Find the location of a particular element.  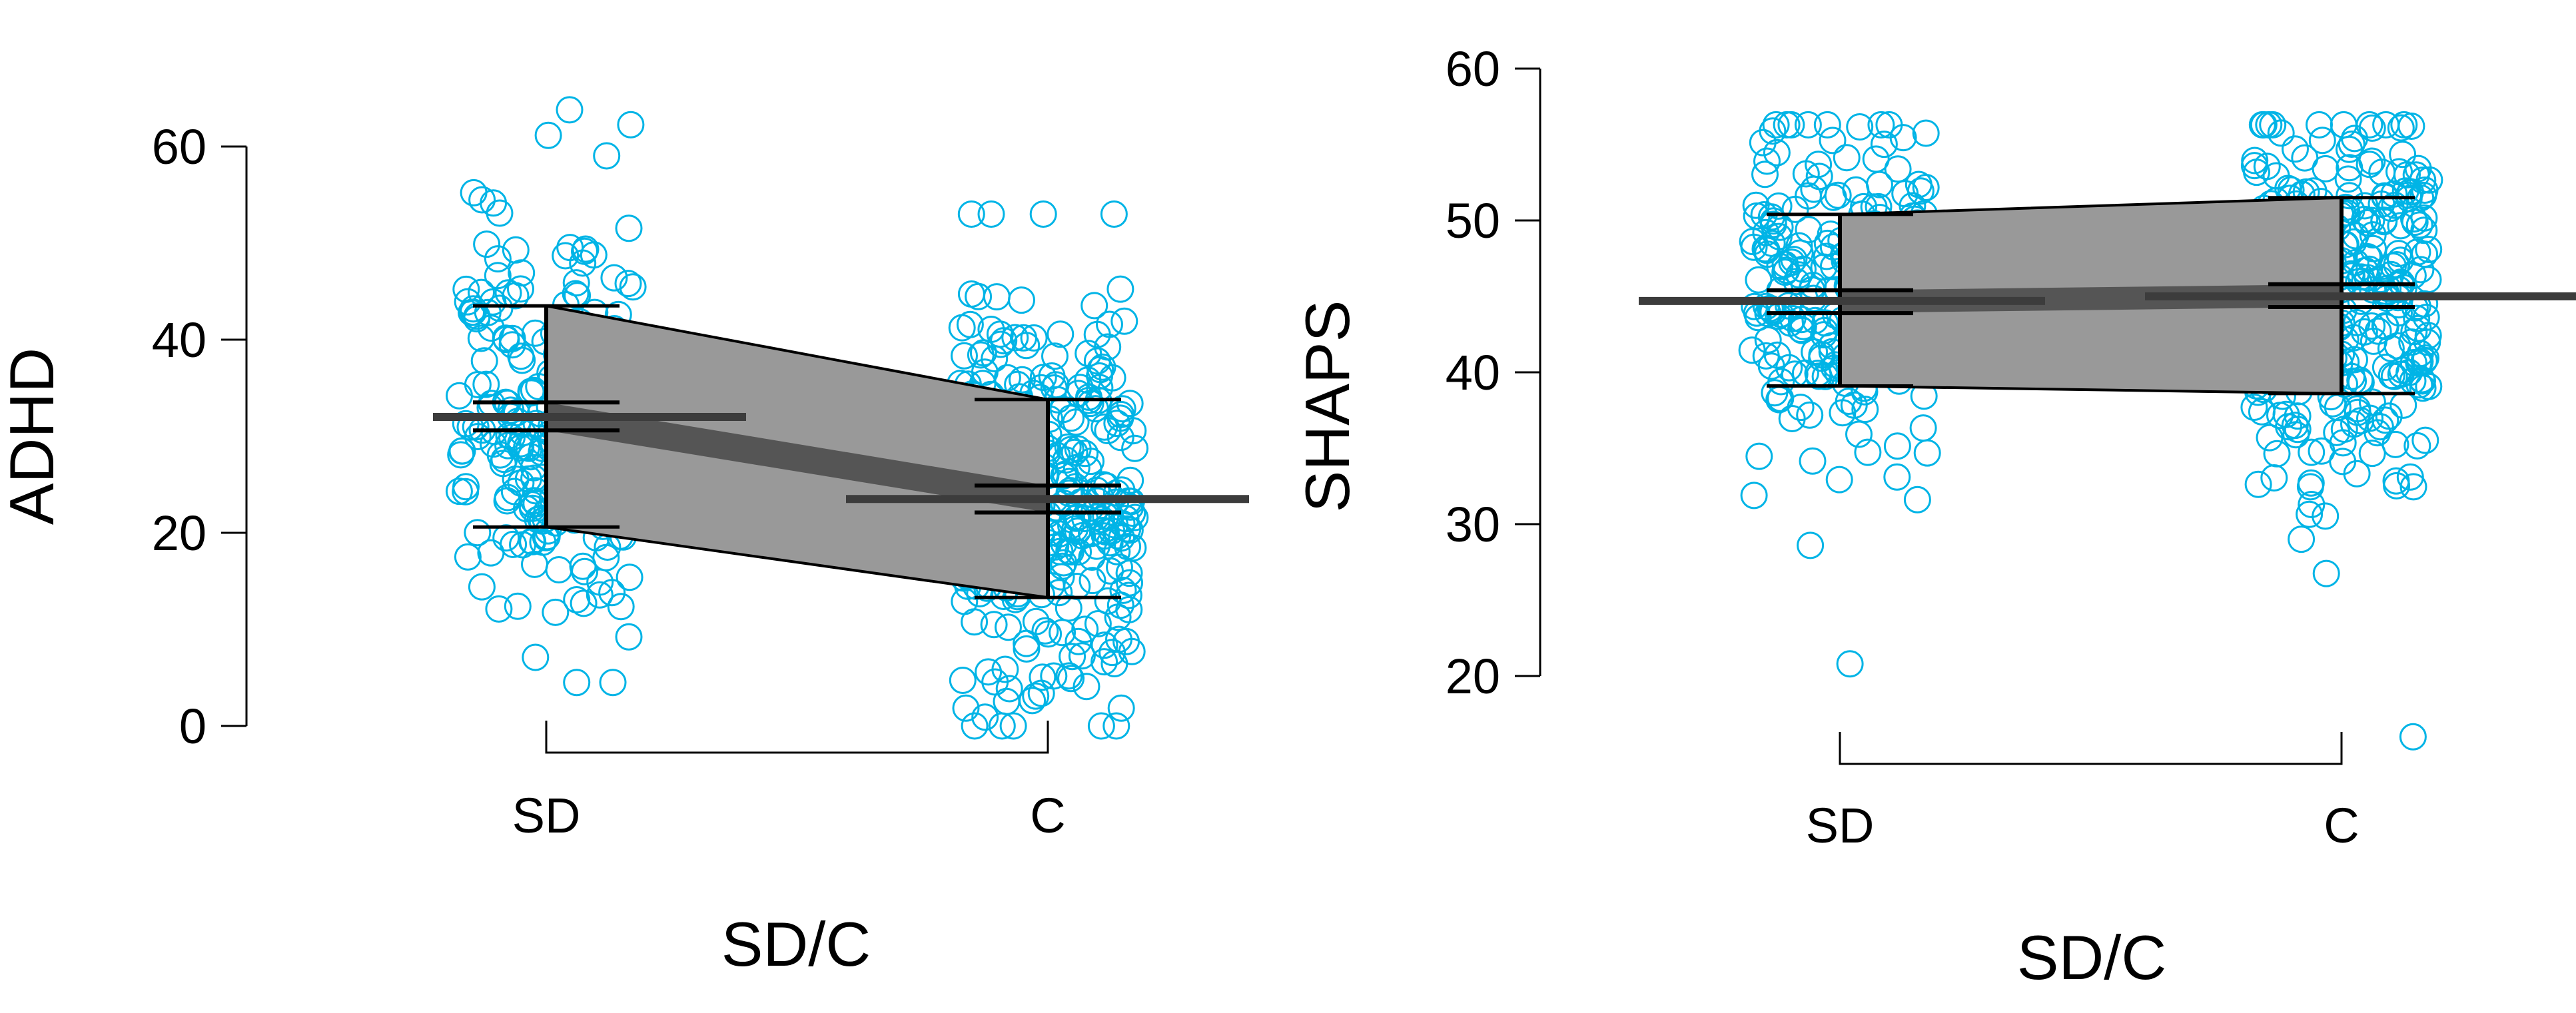

adhd-x-tick-label: SD is located at coordinates (546, 815).